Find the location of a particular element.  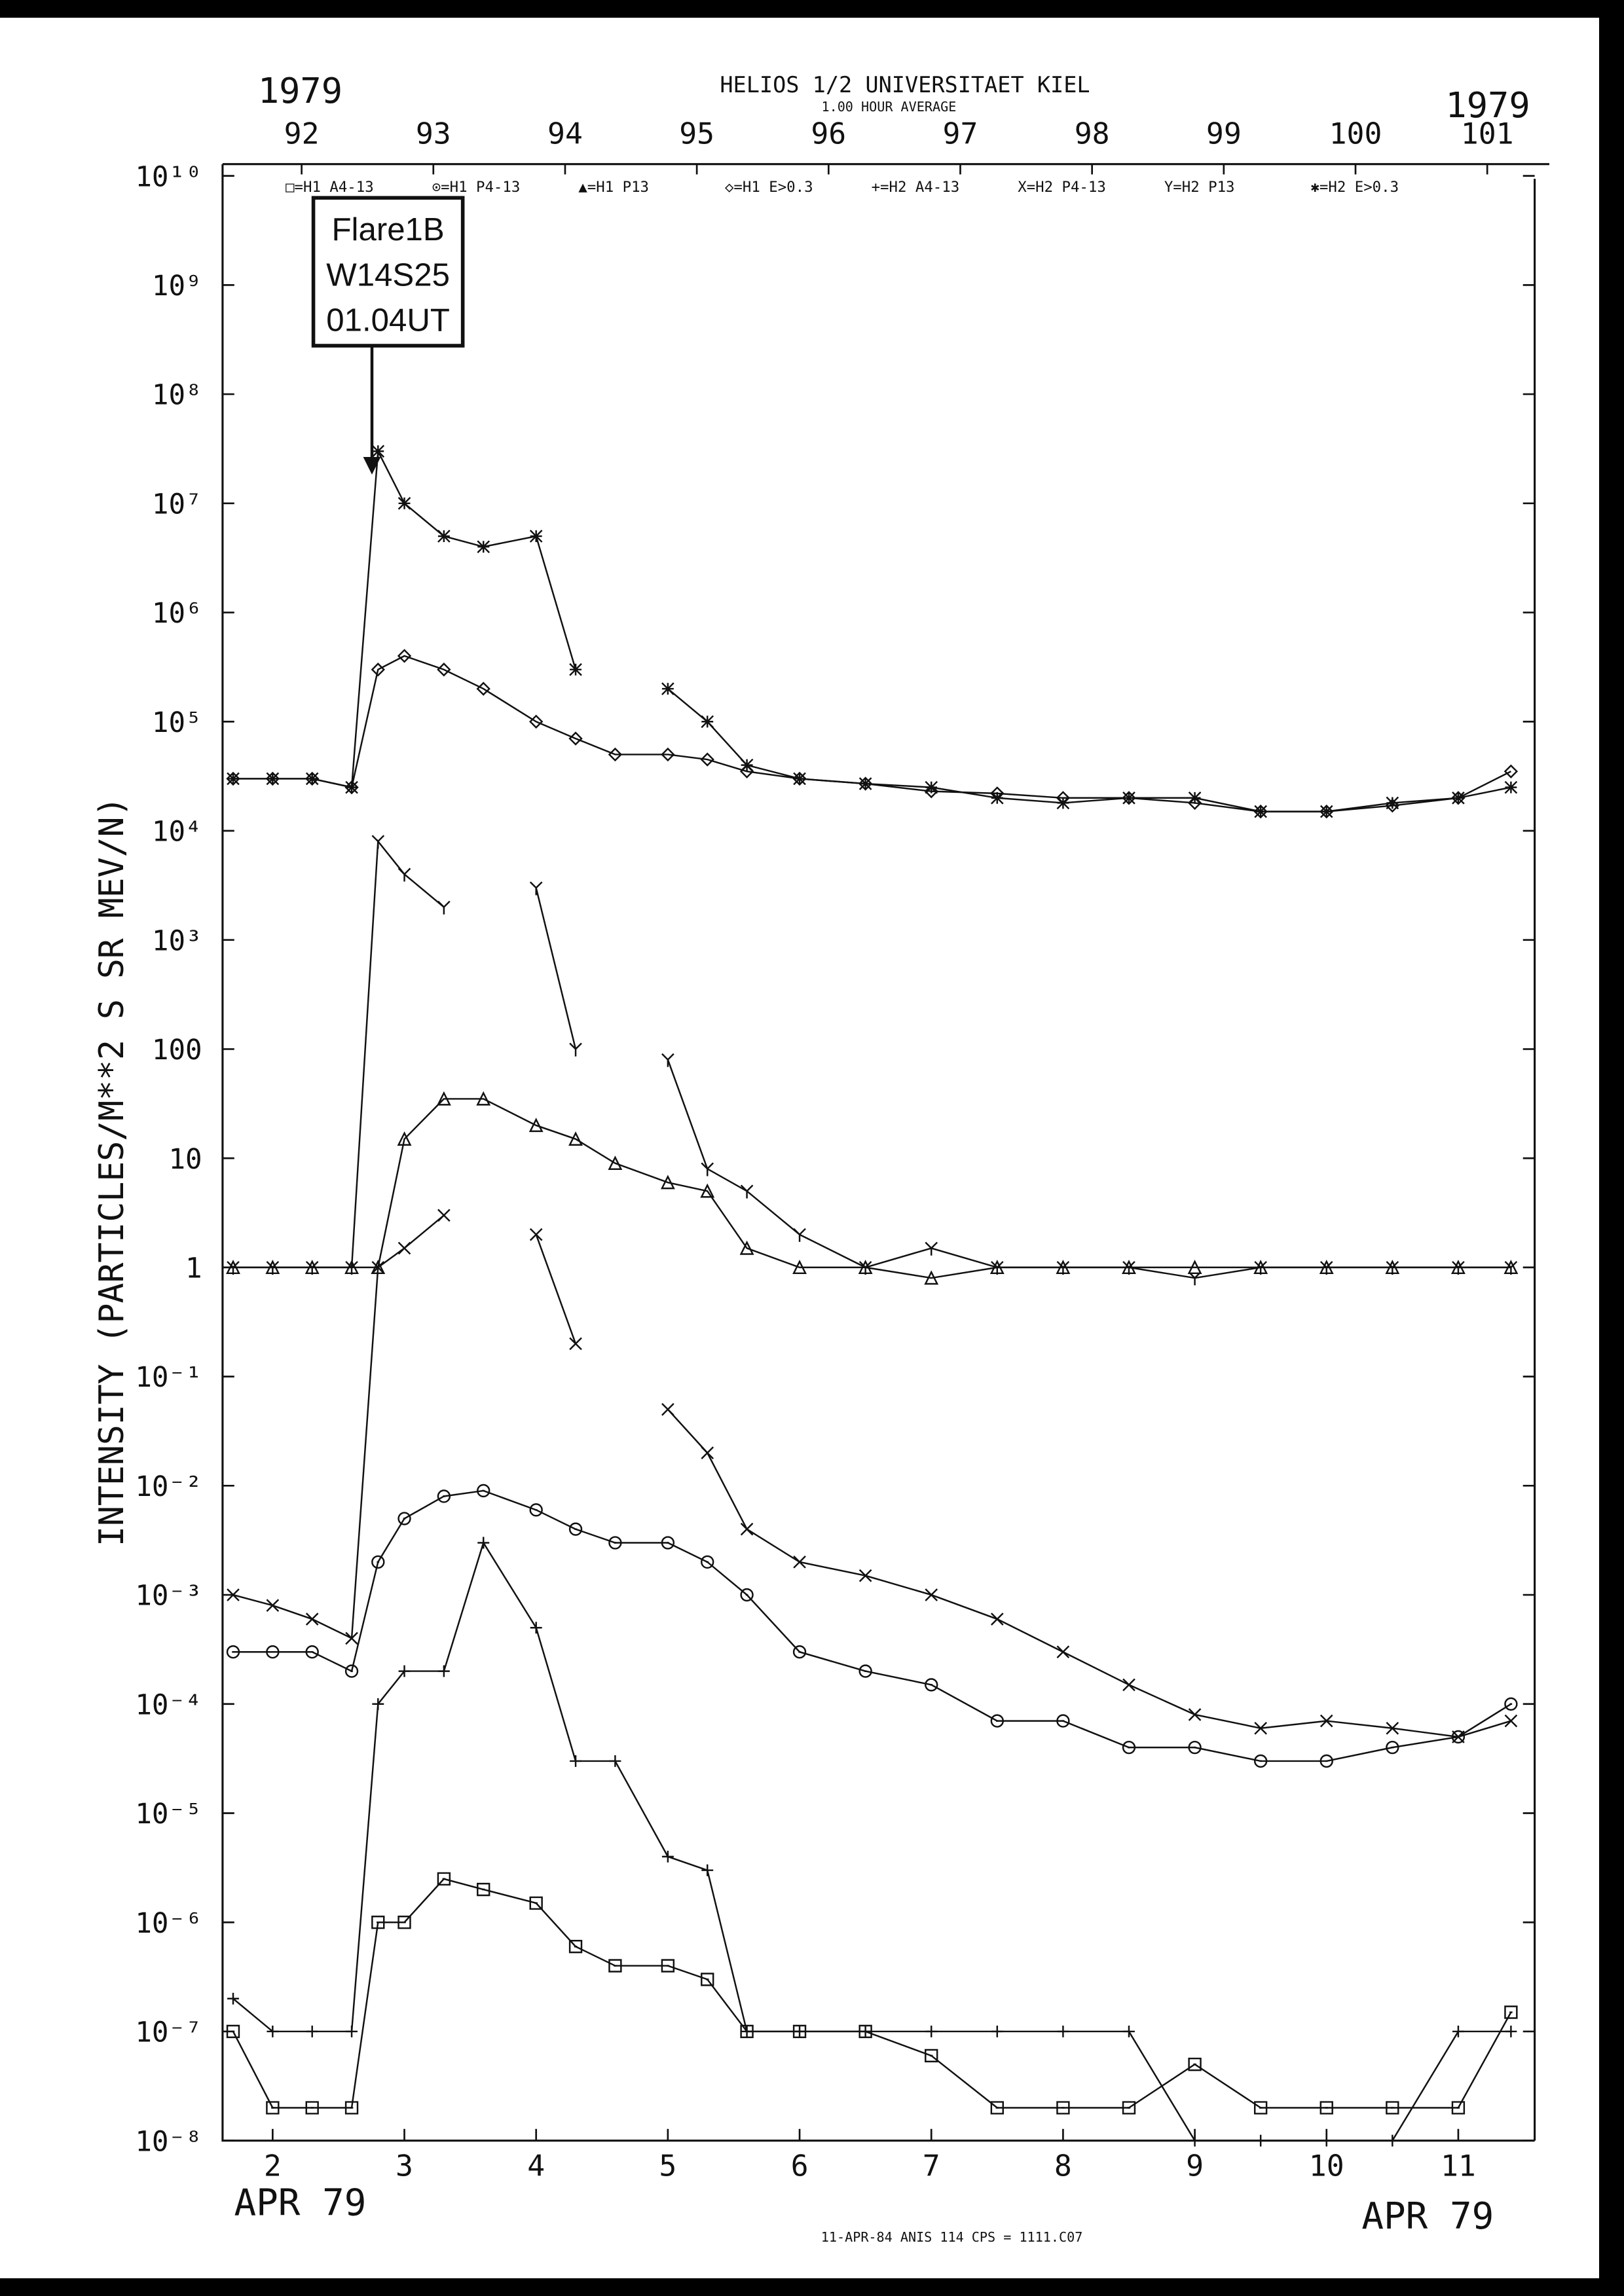

x2-tick-label: 101 is located at coordinates (1487, 133).